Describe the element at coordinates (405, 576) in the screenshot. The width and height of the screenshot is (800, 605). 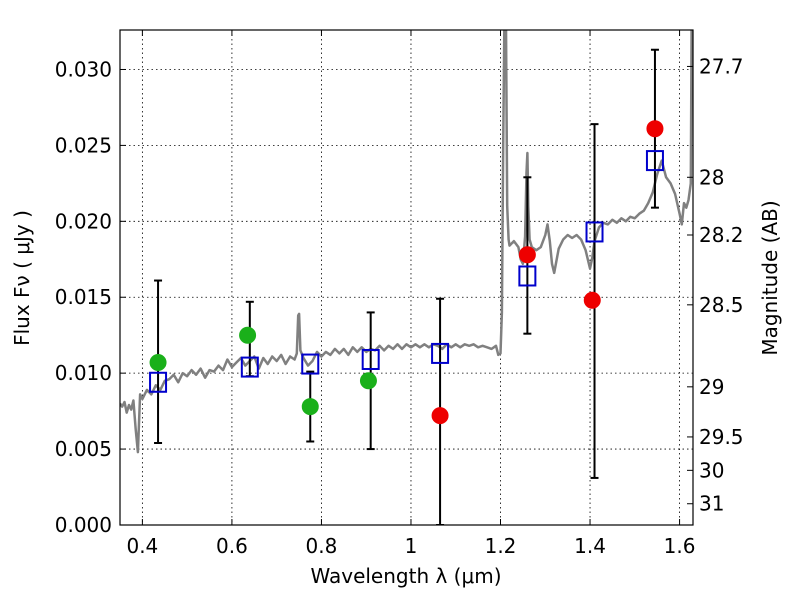
I see `x-axis-label: Wavelength λ (μm)` at that location.